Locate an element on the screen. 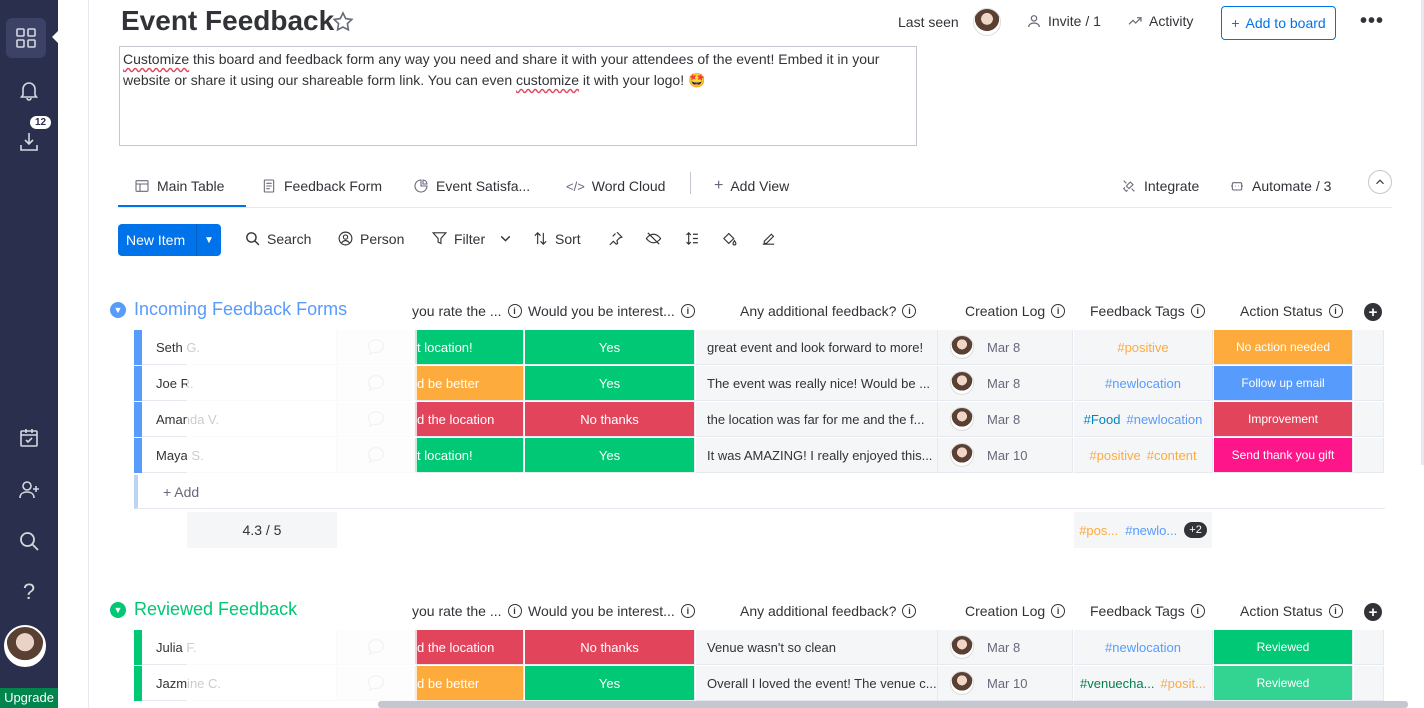 The height and width of the screenshot is (708, 1424). rating-status-cell: d the location is located at coordinates (469, 647).